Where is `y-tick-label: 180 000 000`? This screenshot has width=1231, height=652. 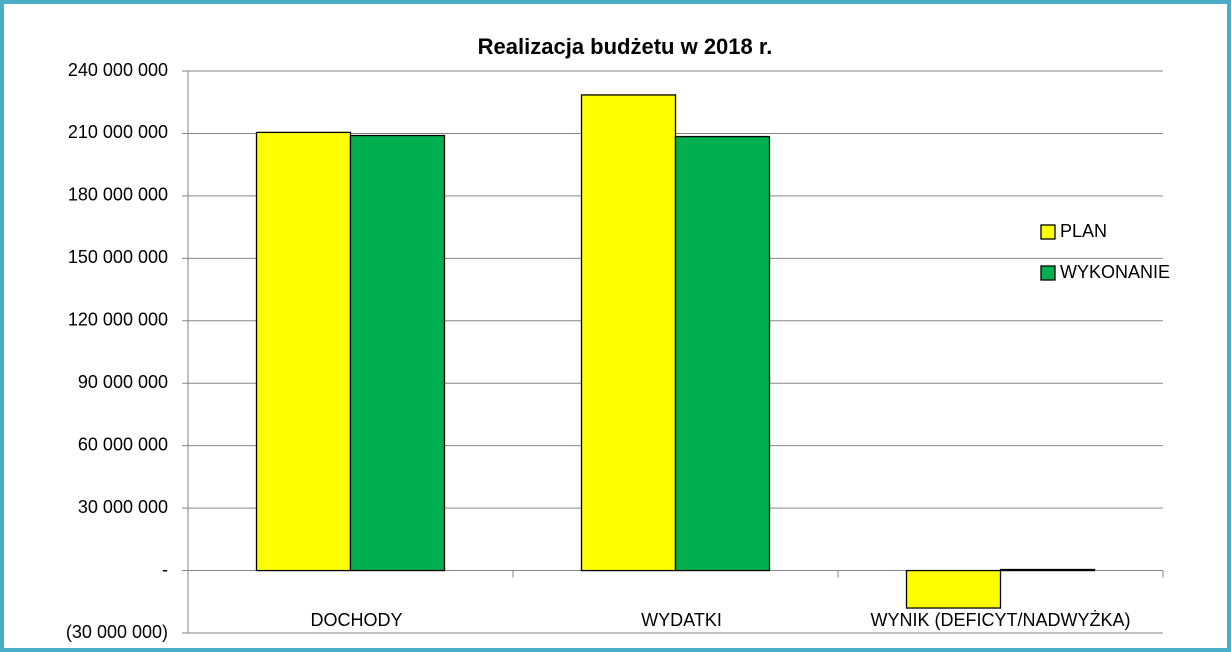
y-tick-label: 180 000 000 is located at coordinates (118, 195).